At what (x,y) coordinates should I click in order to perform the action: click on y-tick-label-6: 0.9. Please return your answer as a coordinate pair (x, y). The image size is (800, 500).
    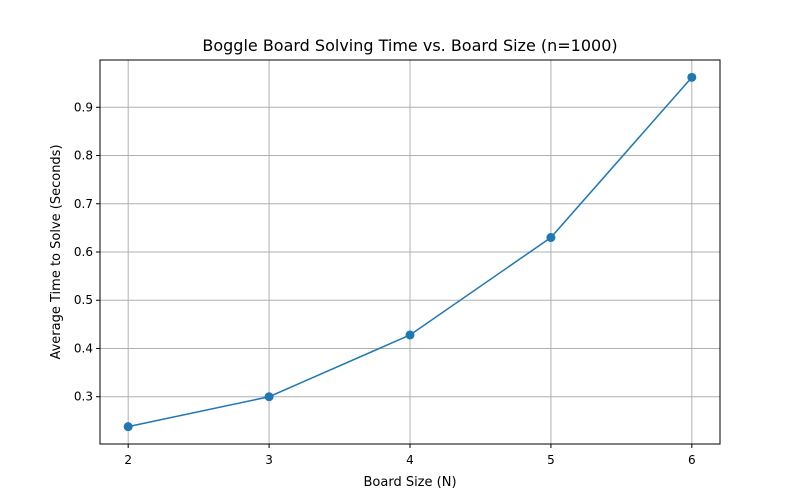
    Looking at the image, I should click on (83, 107).